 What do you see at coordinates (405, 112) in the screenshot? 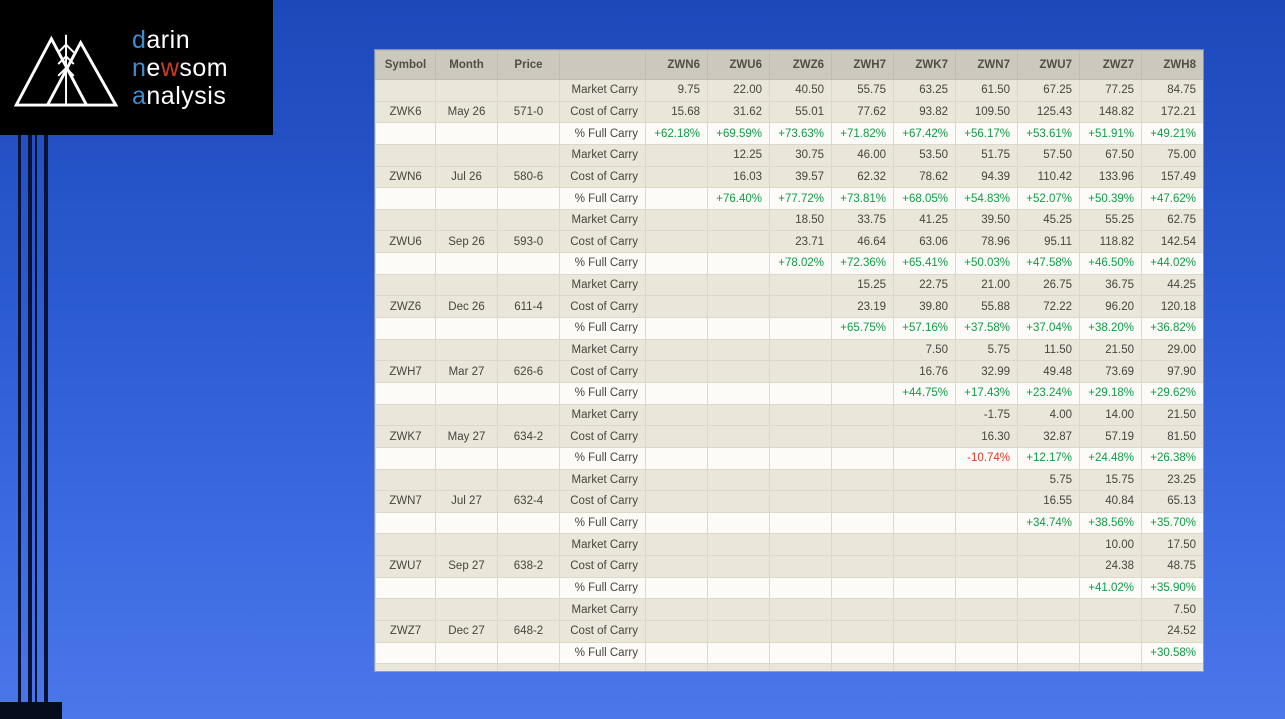
I see `symbol-cell: ZWK6` at bounding box center [405, 112].